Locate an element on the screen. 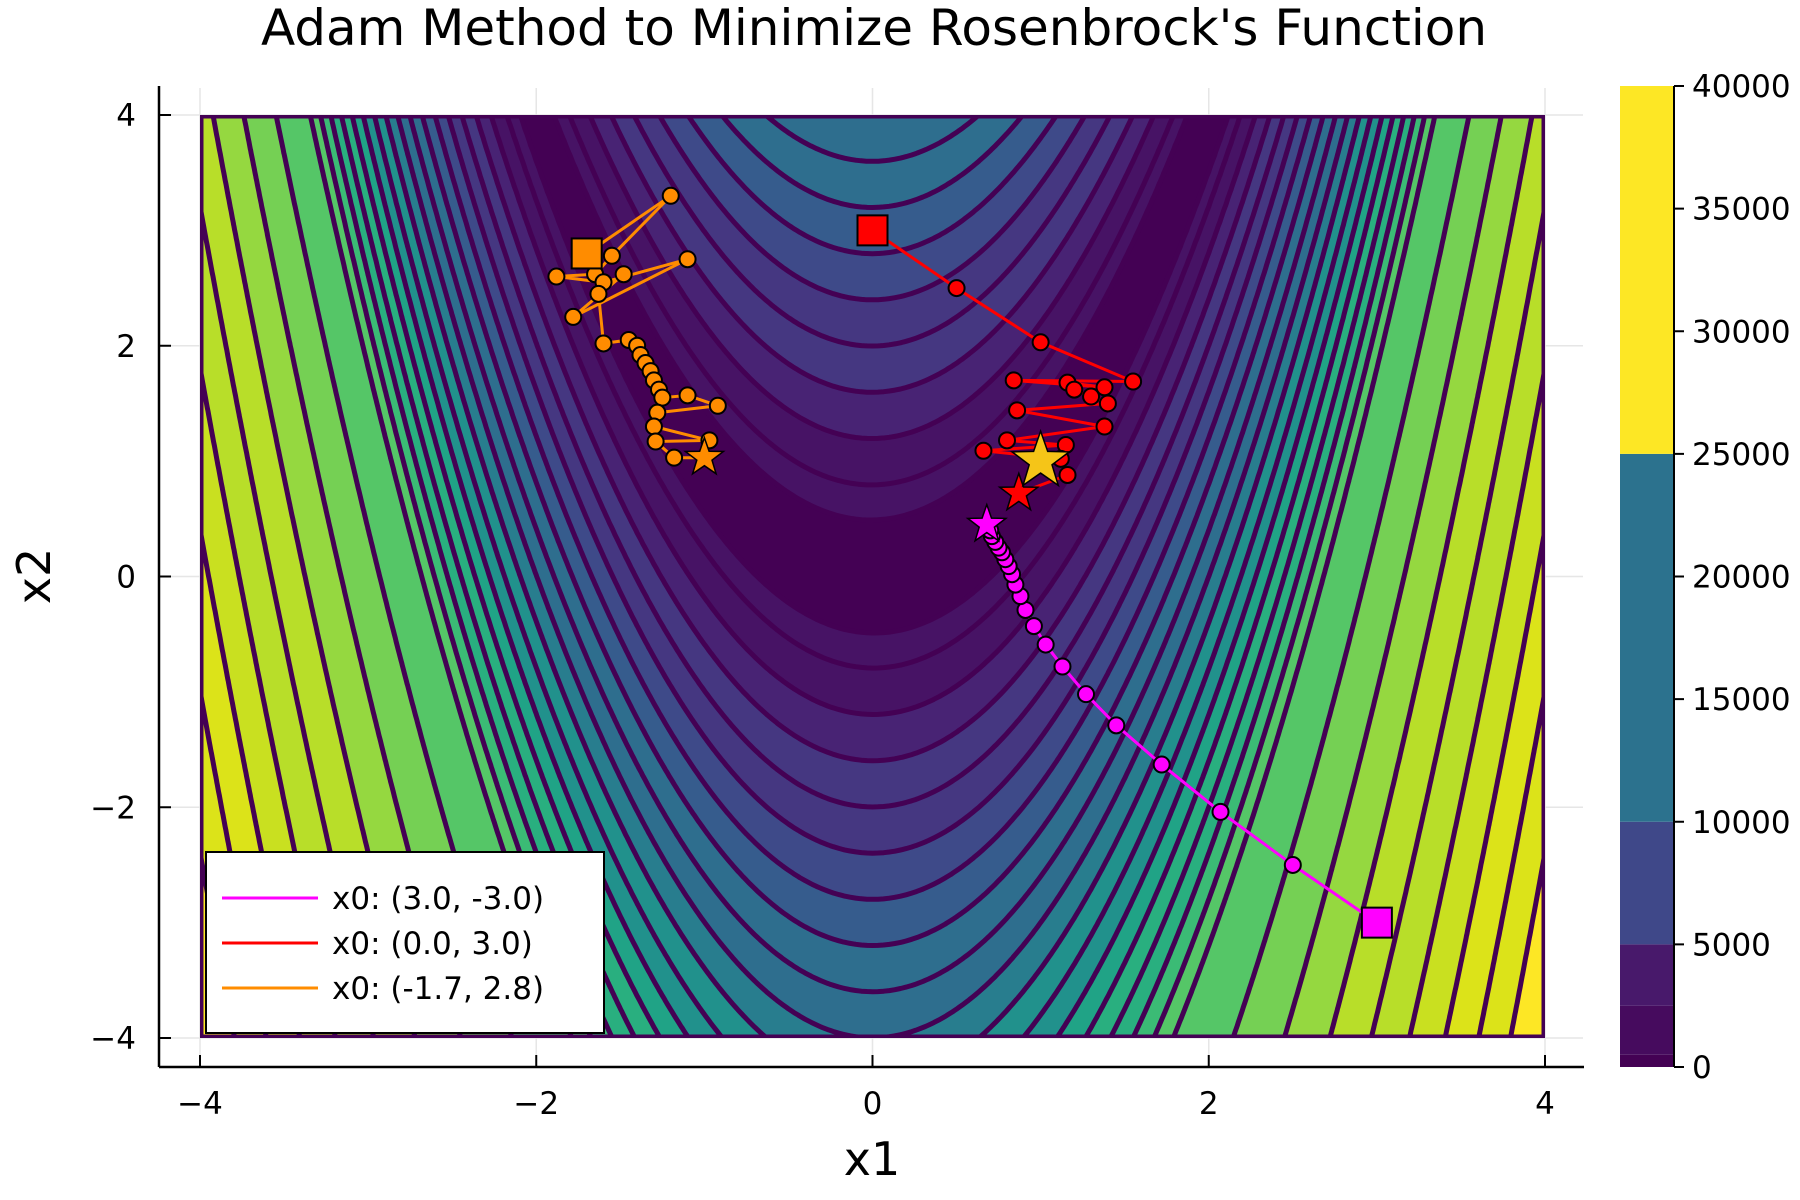 The width and height of the screenshot is (1800, 1200). colorbar-tick-label: 0 is located at coordinates (1702, 1068).